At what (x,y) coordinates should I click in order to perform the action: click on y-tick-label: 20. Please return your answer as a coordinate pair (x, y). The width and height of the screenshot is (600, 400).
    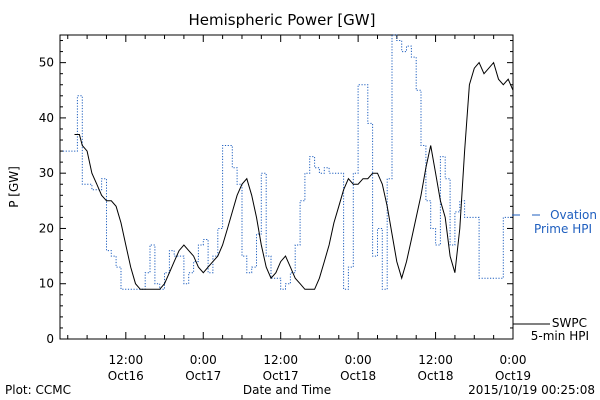
    Looking at the image, I should click on (46, 228).